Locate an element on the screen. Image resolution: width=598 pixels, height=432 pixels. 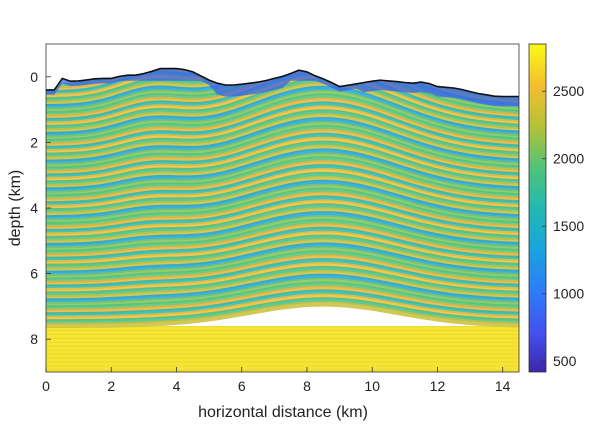
shallow-velocity-zone is located at coordinates (282, 87).